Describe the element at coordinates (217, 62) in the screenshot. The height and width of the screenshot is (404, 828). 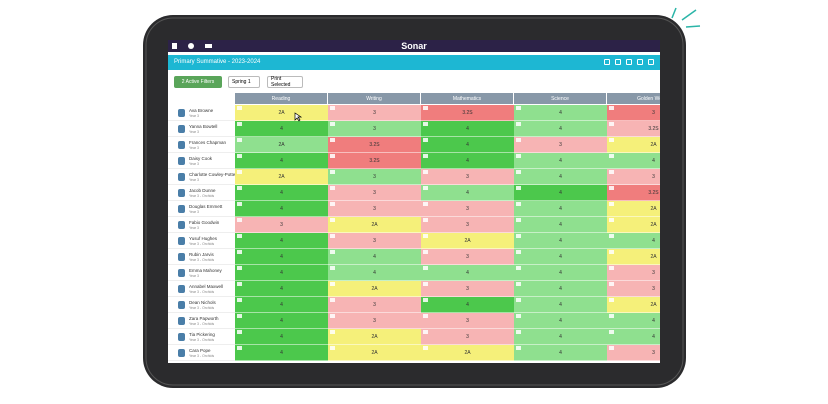
I see `page-title: Primary Summative - 2023-2024` at that location.